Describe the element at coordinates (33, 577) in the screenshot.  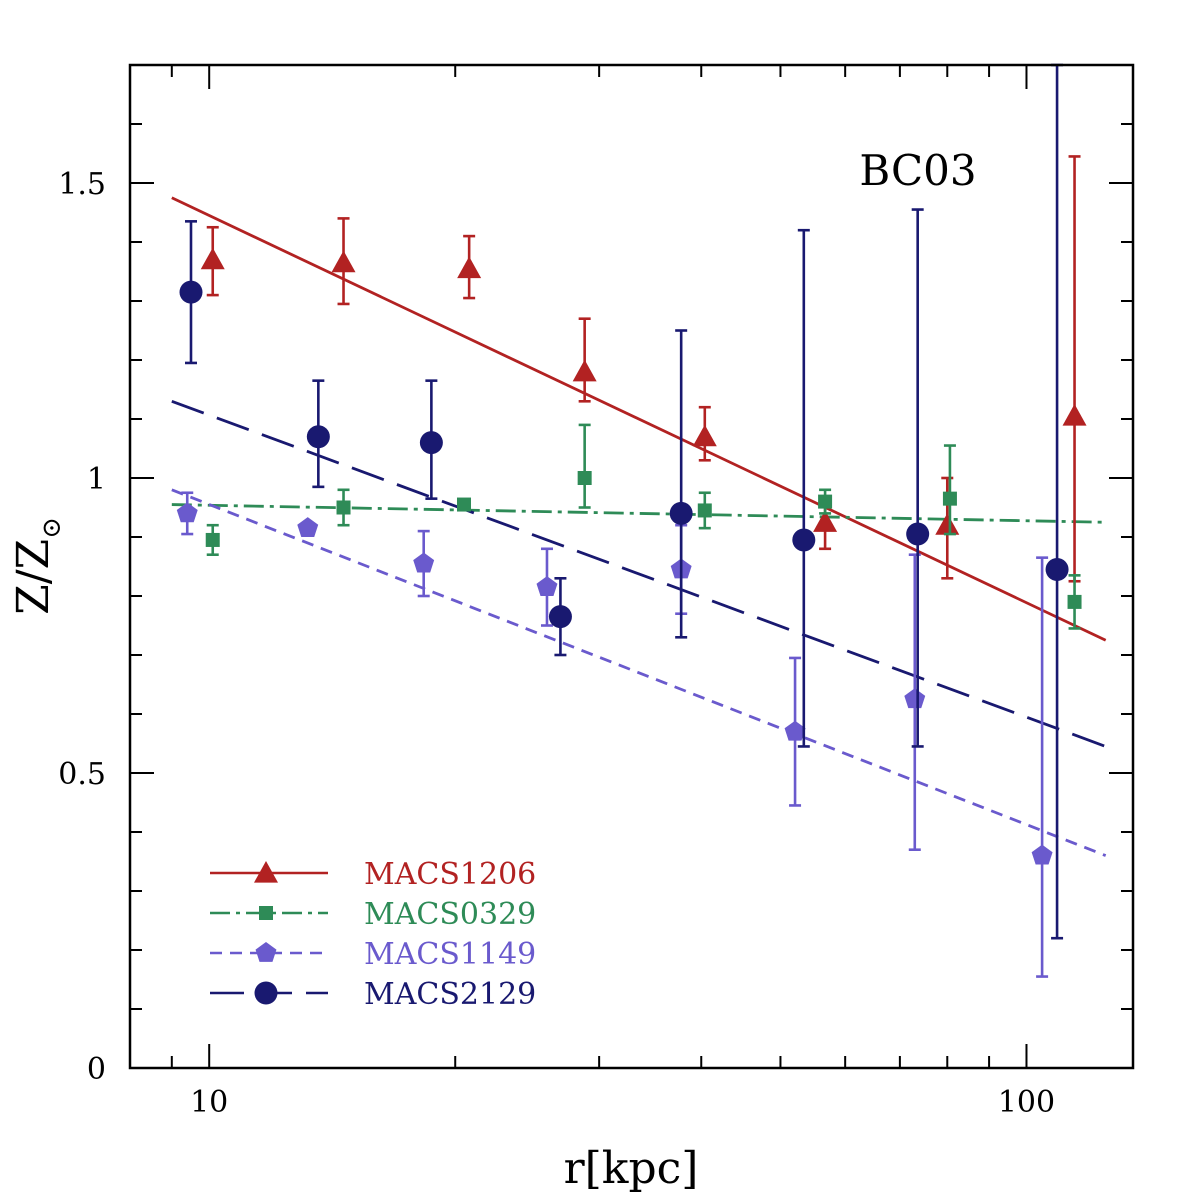
I see `y-axis-title-main: Z/Z` at that location.